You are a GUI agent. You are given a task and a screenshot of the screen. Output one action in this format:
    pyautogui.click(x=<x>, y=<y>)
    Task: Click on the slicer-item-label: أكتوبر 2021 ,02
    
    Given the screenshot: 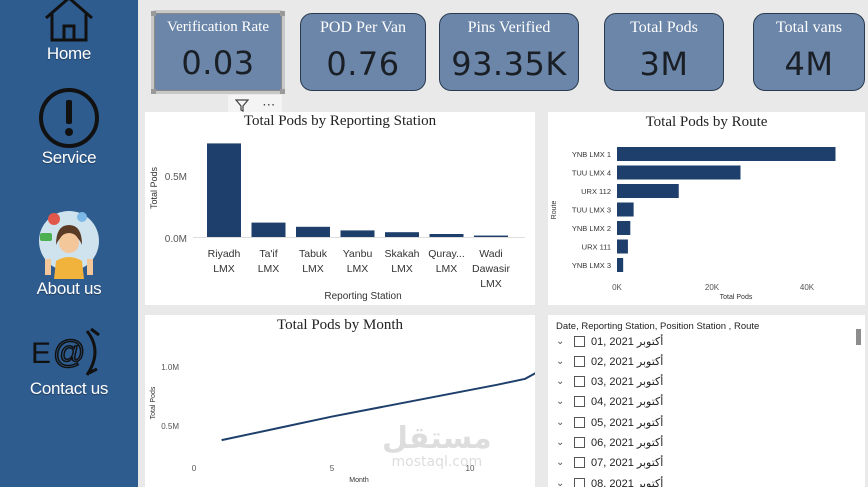 What is the action you would take?
    pyautogui.click(x=627, y=361)
    